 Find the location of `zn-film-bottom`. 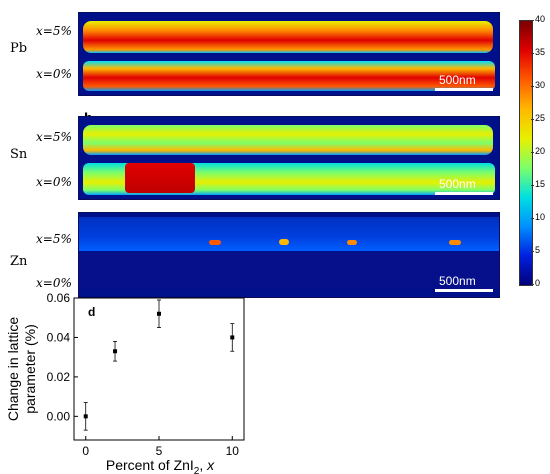

zn-film-bottom is located at coordinates (289, 271).